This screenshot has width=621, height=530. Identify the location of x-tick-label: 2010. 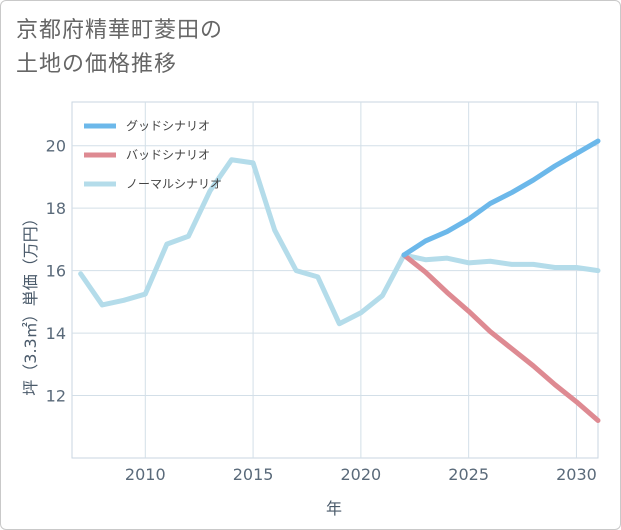
(145, 474).